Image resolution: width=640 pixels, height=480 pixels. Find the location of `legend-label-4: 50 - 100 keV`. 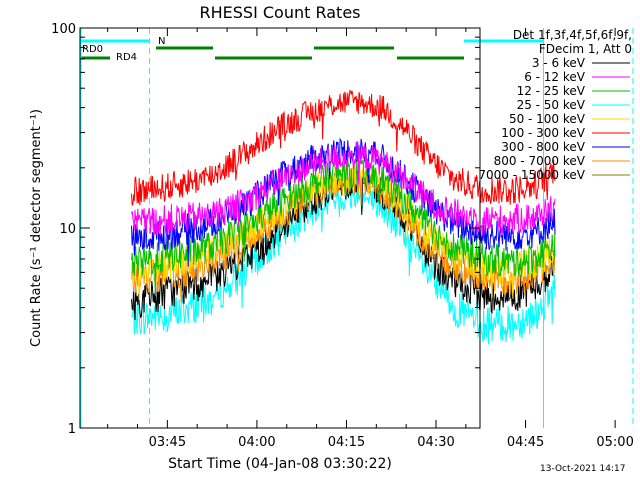

legend-label-4: 50 - 100 keV is located at coordinates (547, 119).